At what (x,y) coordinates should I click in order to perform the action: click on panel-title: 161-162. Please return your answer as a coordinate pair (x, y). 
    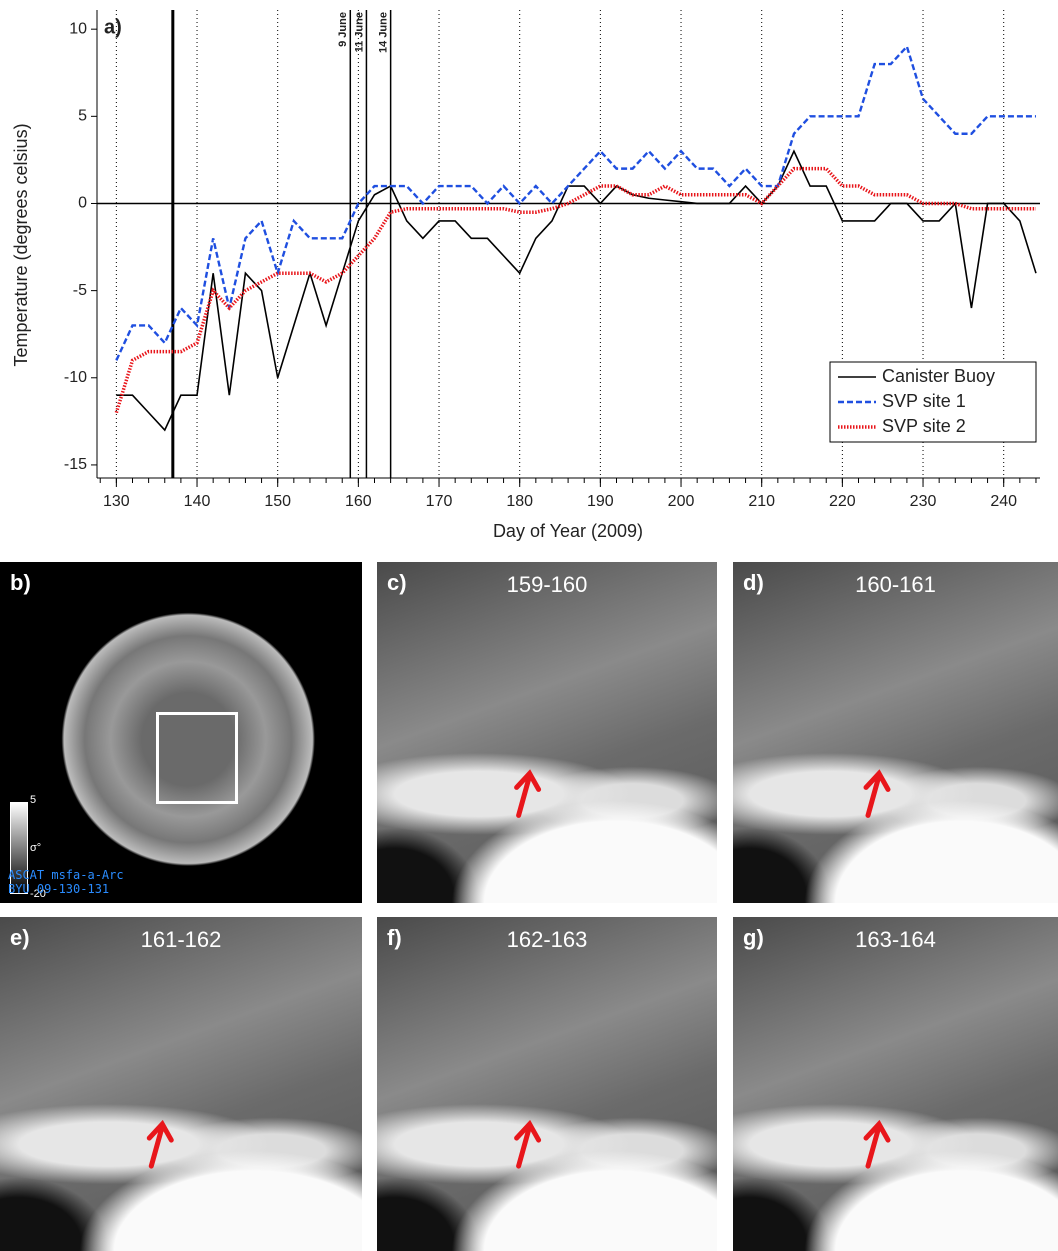
    Looking at the image, I should click on (181, 939).